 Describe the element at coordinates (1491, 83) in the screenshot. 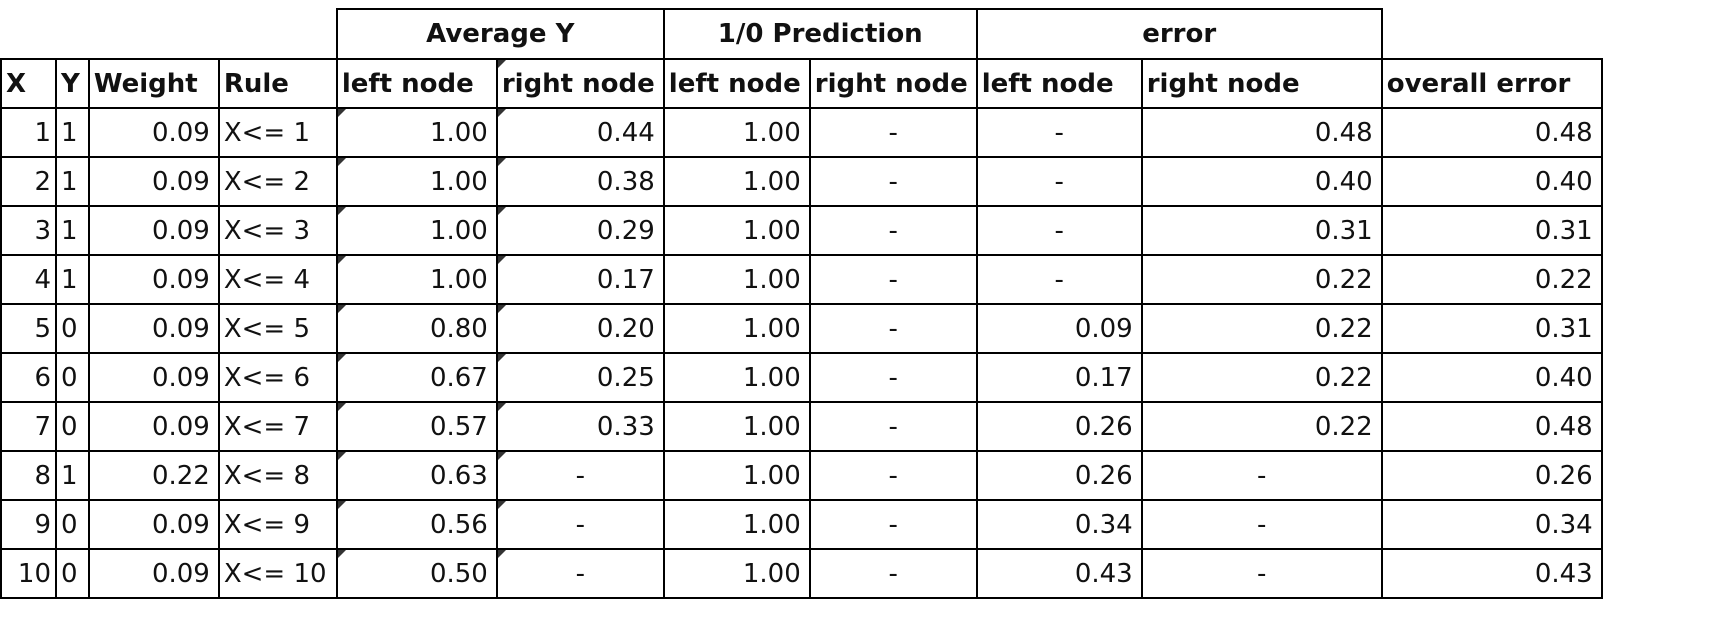

I see `header-overall-error: overall error` at that location.